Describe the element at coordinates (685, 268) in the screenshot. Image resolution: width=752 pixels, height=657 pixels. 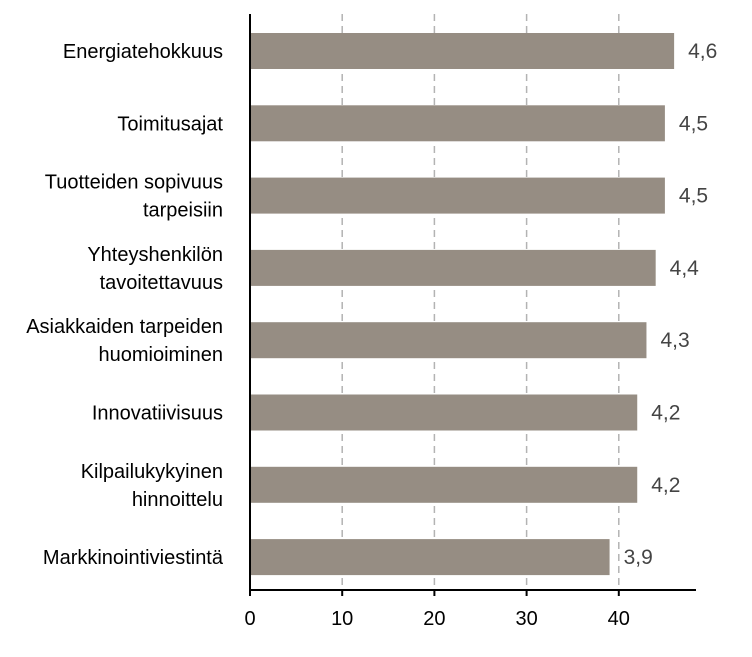
I see `value-label-3: 4,4` at that location.